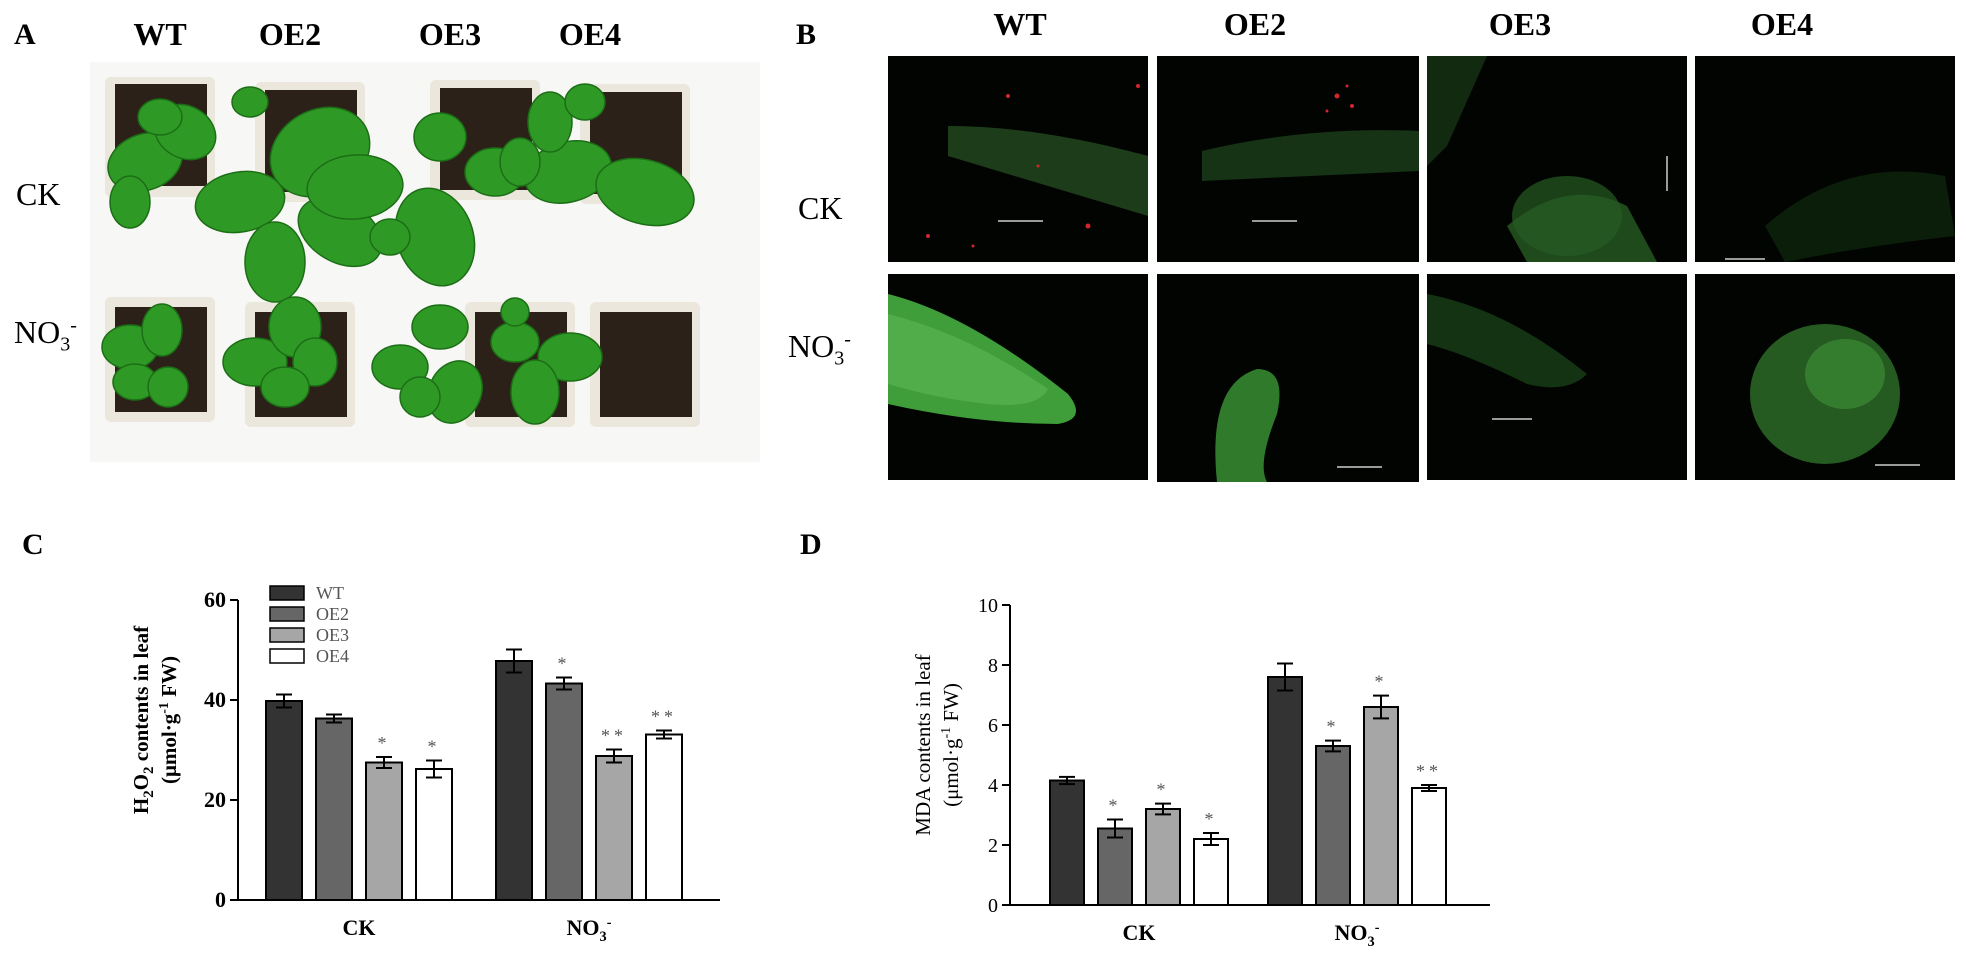 Image resolution: width=1966 pixels, height=957 pixels. I want to click on panel-b-row-no3: NO3-, so click(819, 349).